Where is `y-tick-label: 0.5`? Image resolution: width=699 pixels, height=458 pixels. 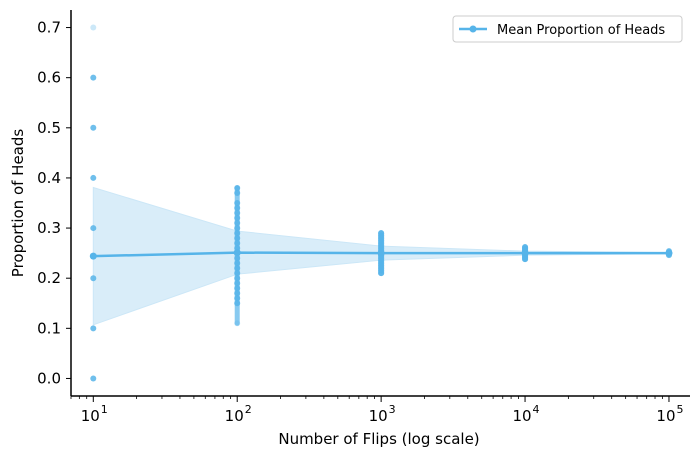
y-tick-label: 0.5 is located at coordinates (49, 128).